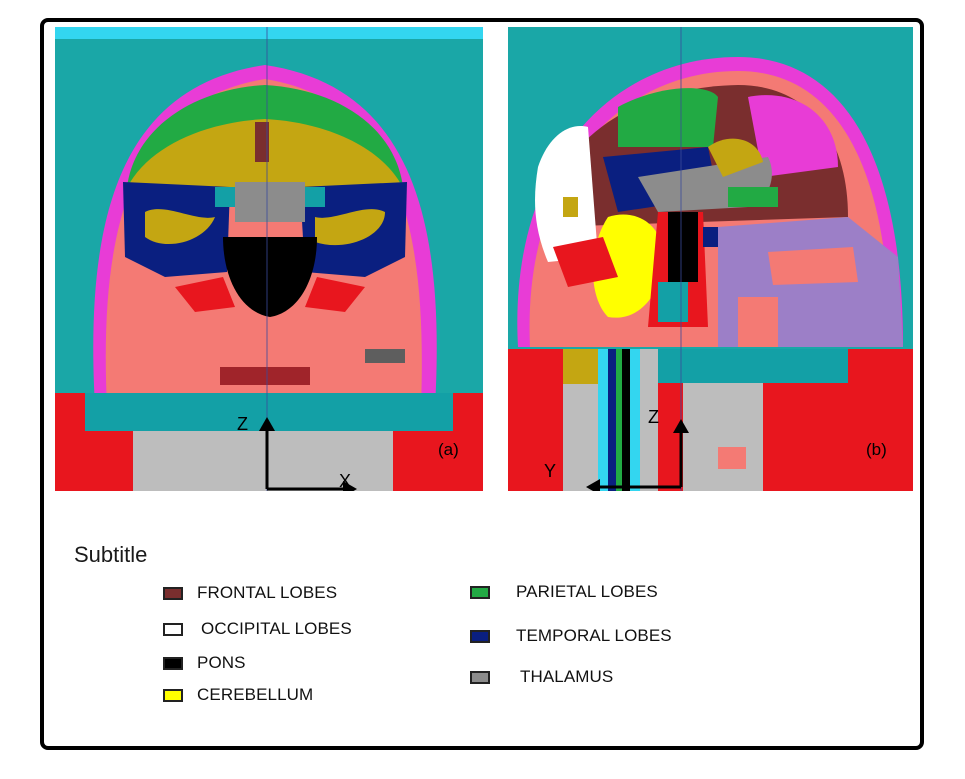 Image resolution: width=965 pixels, height=779 pixels. What do you see at coordinates (345, 481) in the screenshot?
I see `coronal-x-axis-label: X` at bounding box center [345, 481].